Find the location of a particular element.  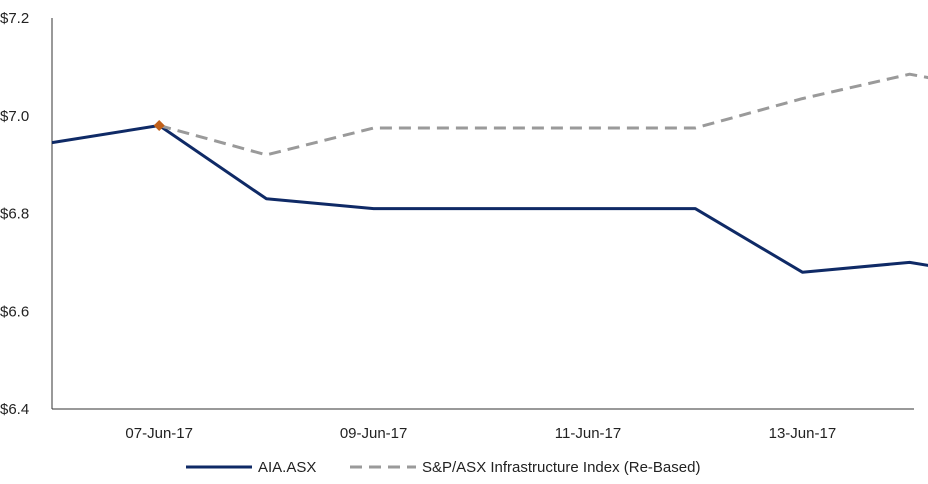

y-tick-label-1: $6.6 is located at coordinates (14, 311).